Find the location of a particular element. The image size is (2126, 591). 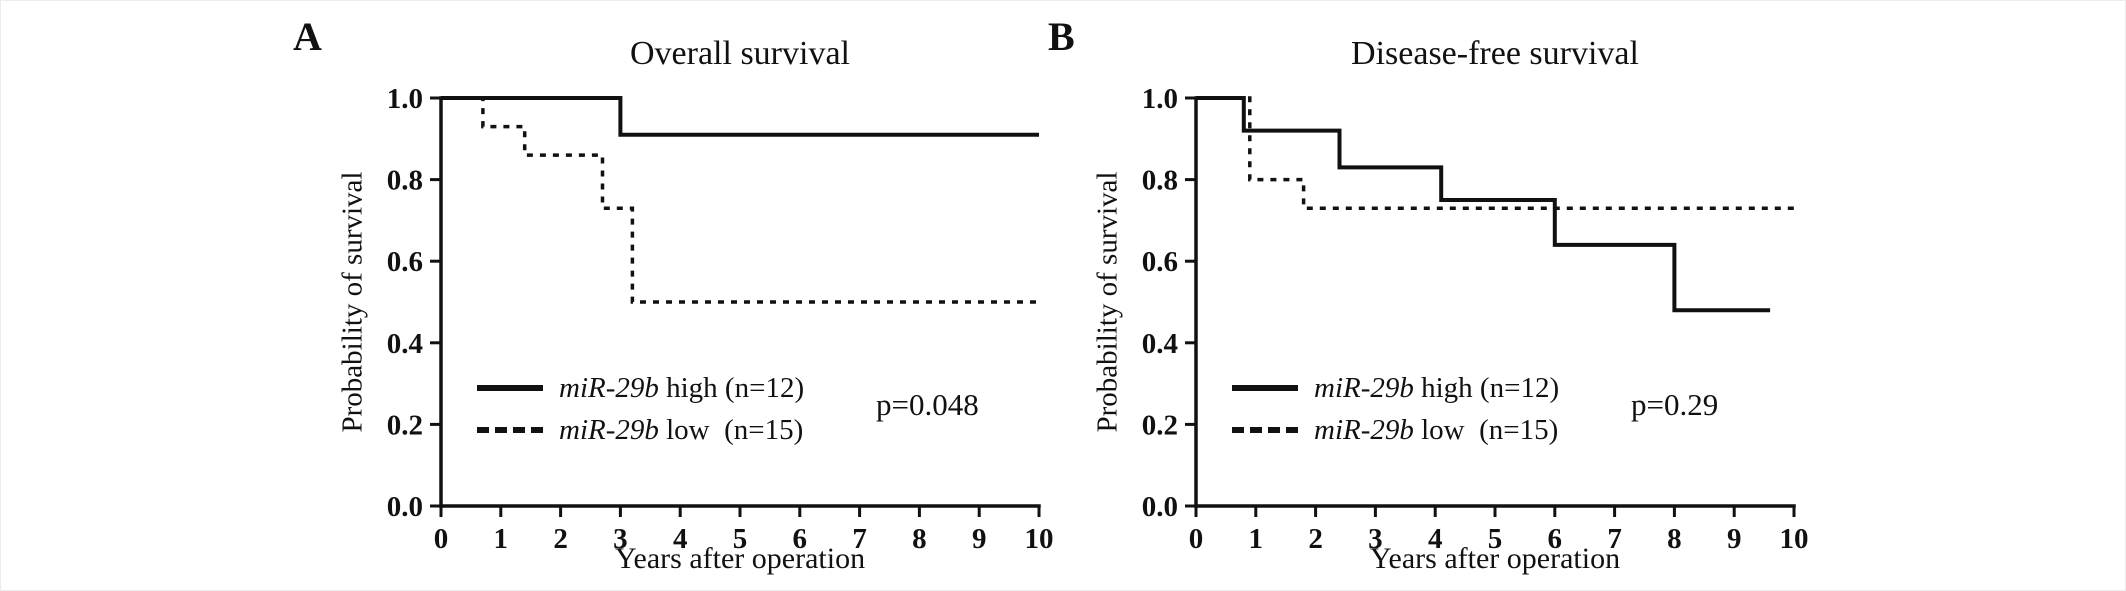

panel-label-a: A is located at coordinates (307, 36).